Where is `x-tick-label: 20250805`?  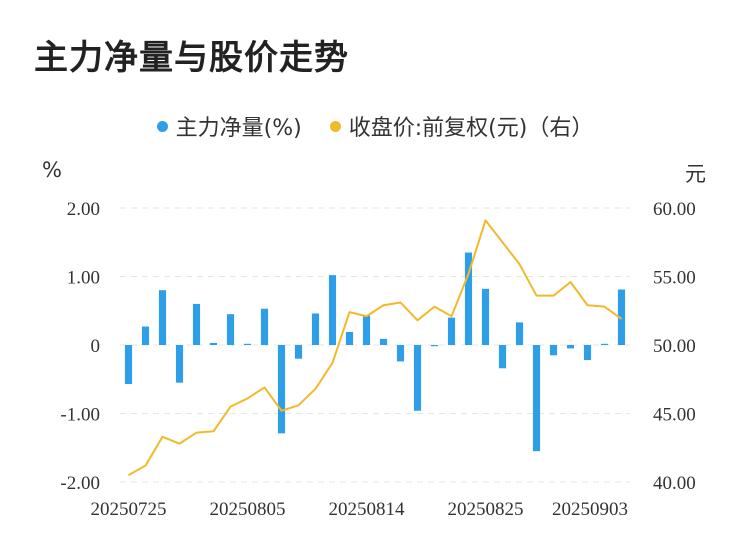 x-tick-label: 20250805 is located at coordinates (248, 509).